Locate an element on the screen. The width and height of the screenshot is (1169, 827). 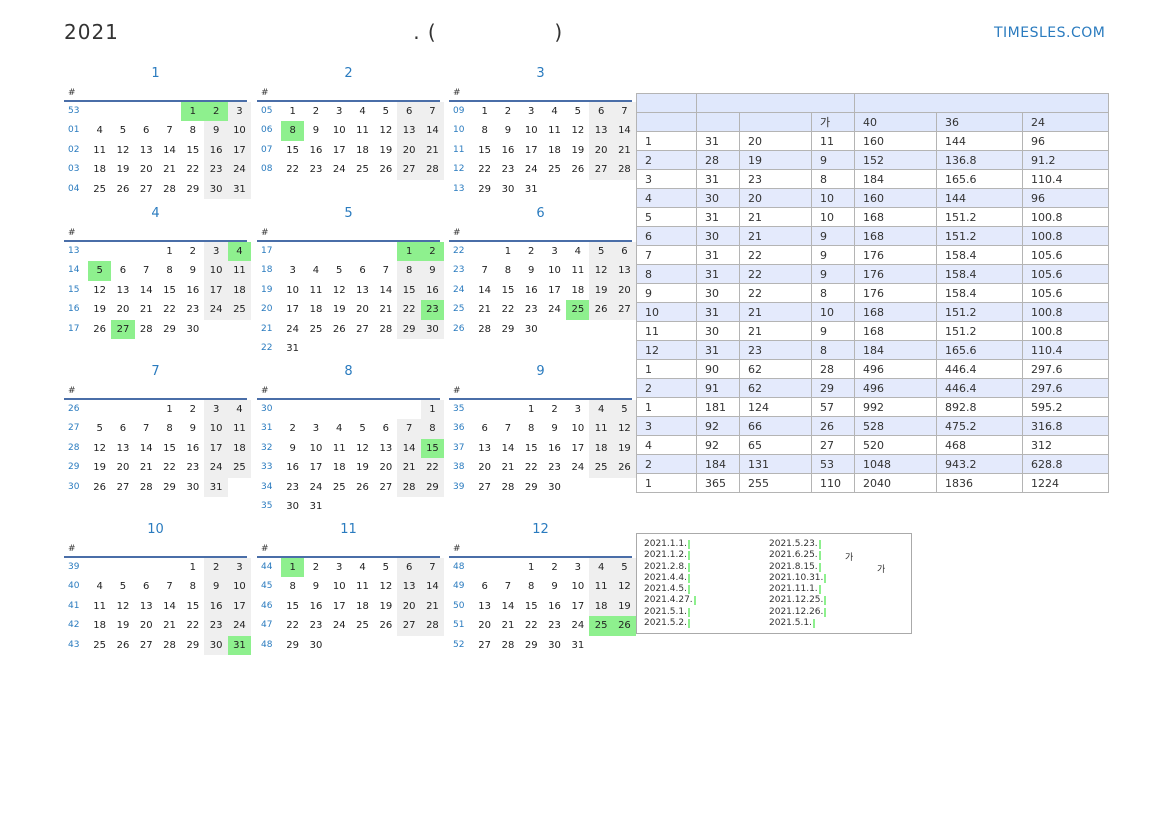
week-row: 13 1 2 3 4 is located at coordinates (158, 252).